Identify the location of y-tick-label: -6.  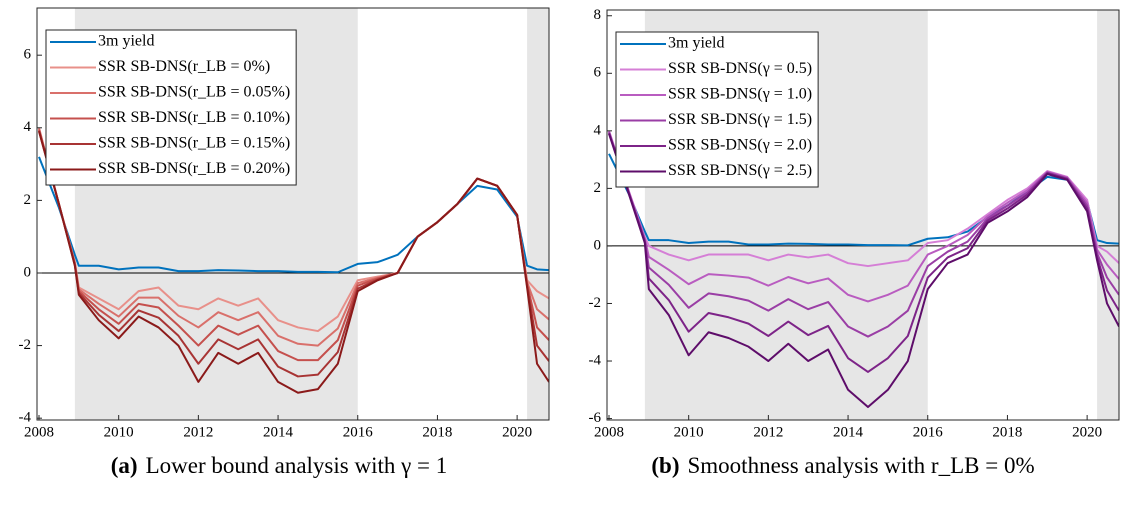
(595, 418).